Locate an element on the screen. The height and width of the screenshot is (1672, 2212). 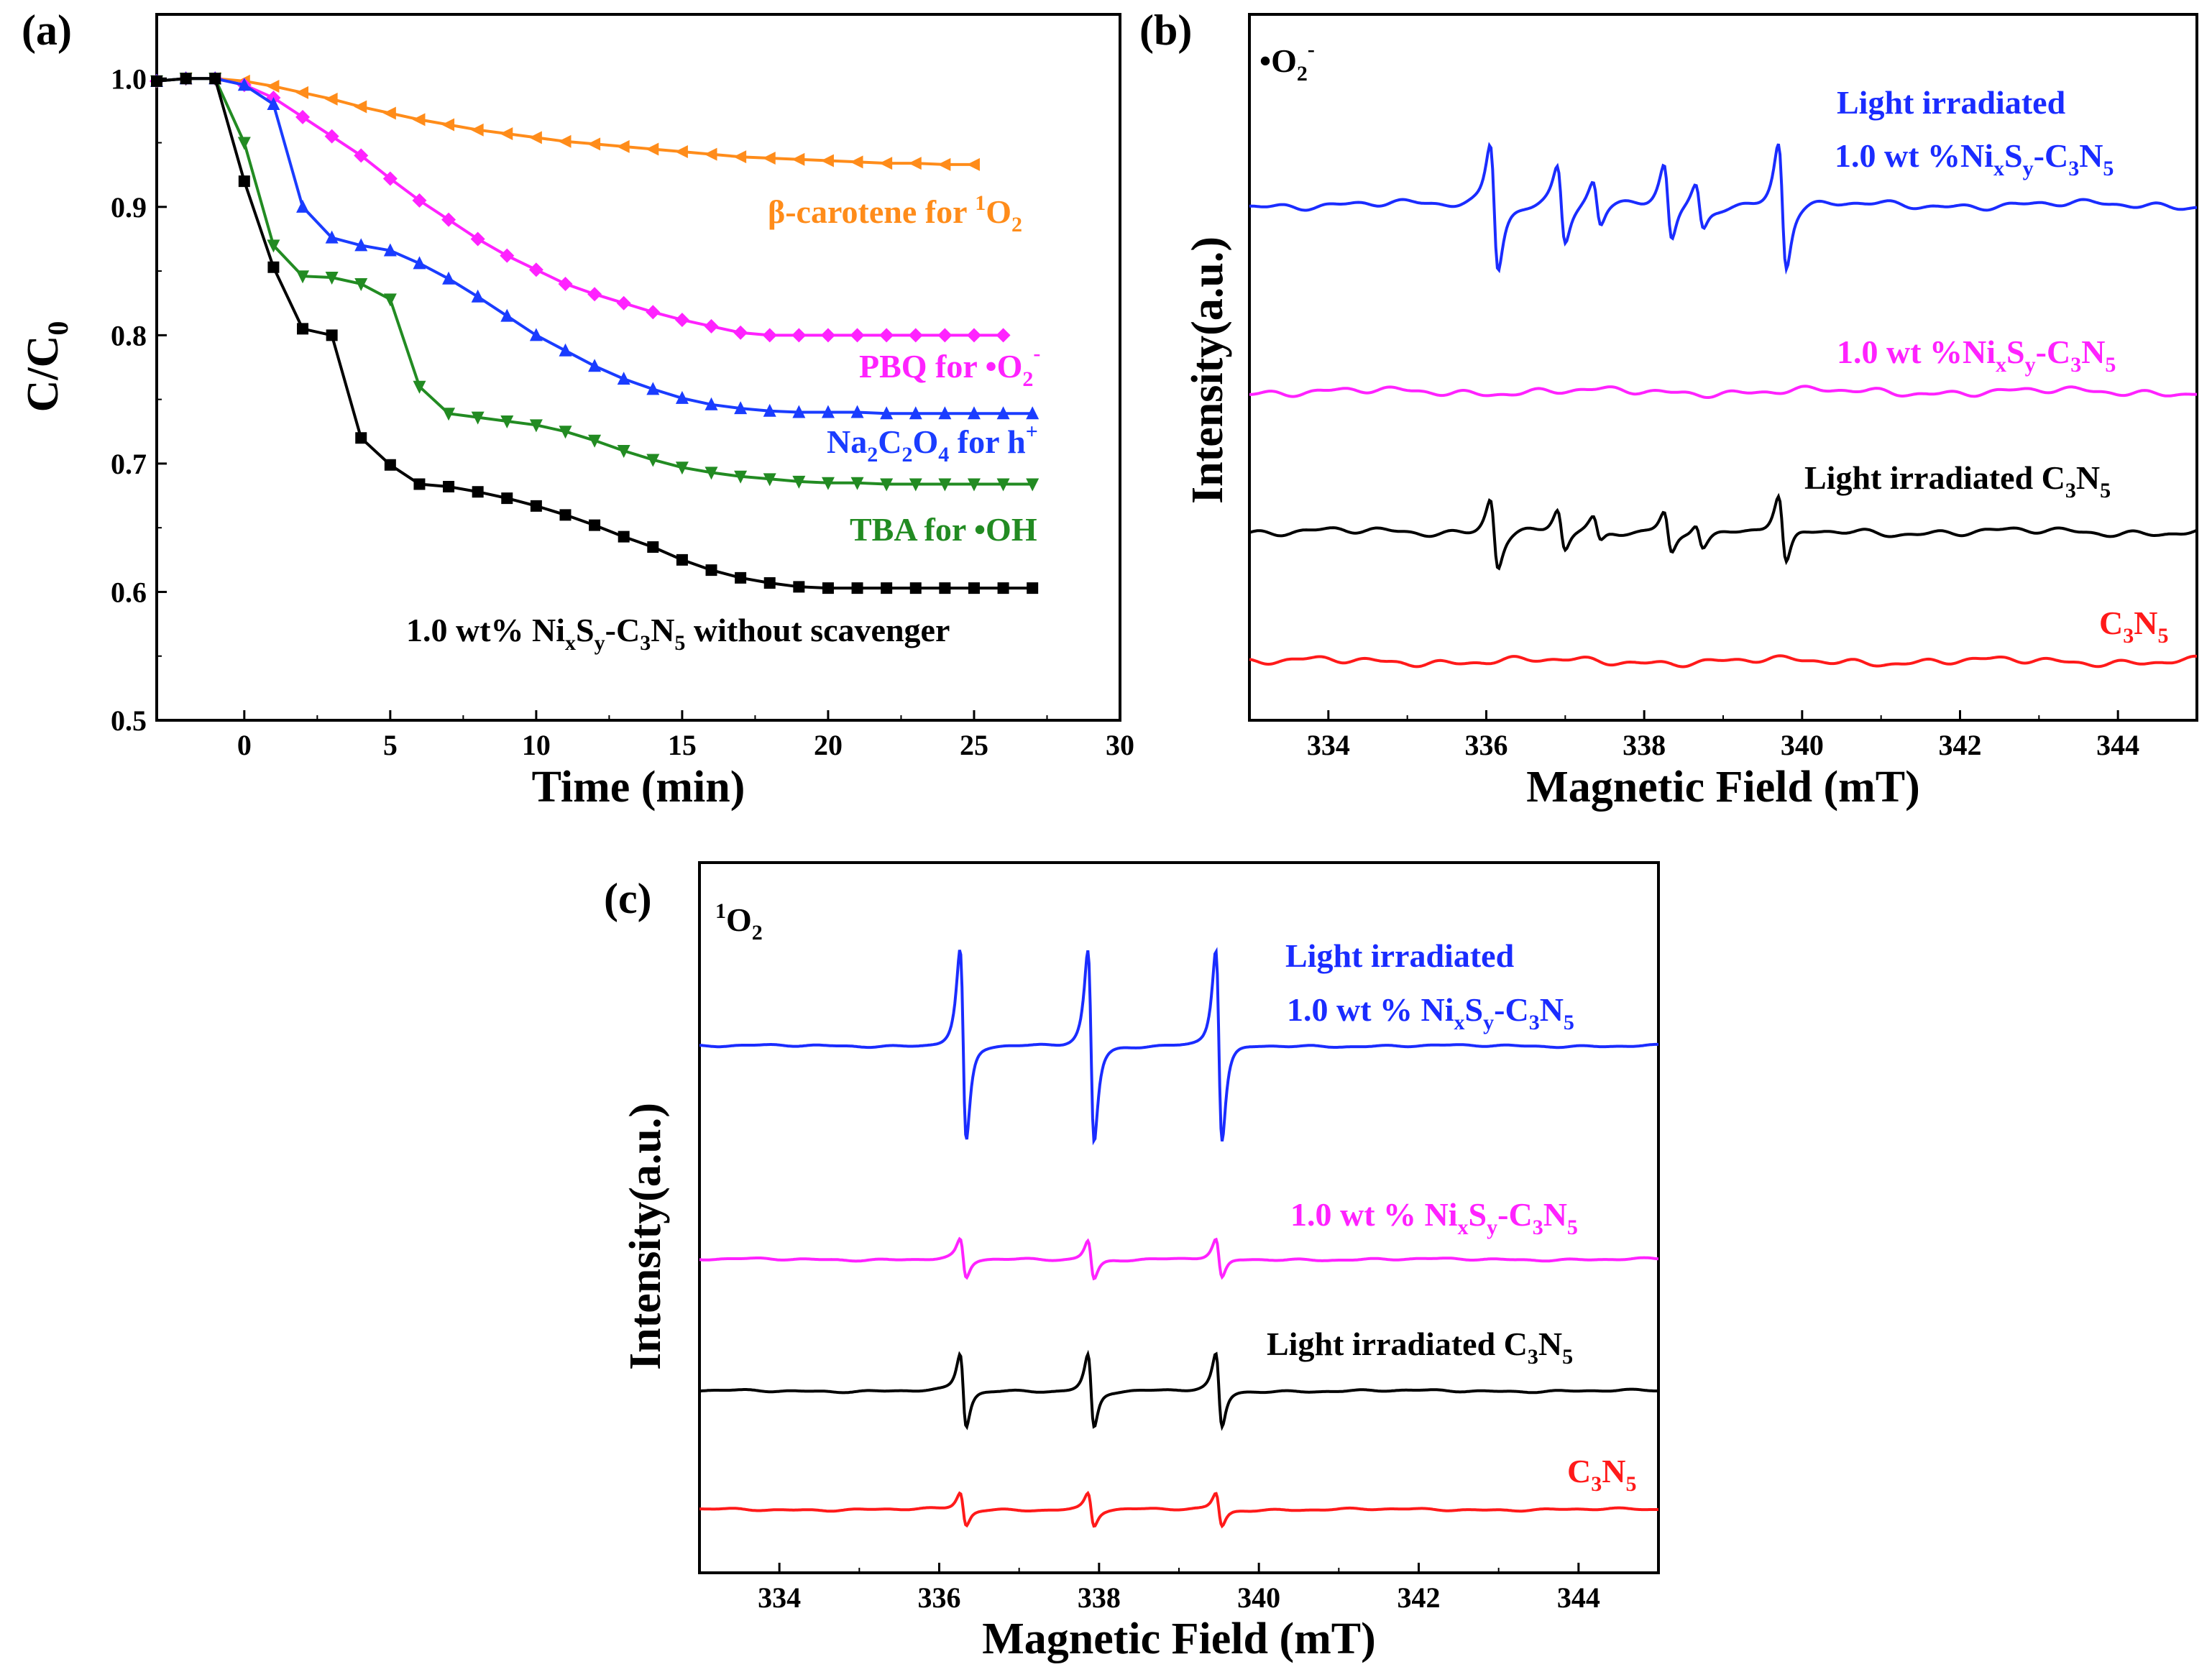
panel-b-label-light-nixsy: Light irradiated is located at coordinates (1951, 102).